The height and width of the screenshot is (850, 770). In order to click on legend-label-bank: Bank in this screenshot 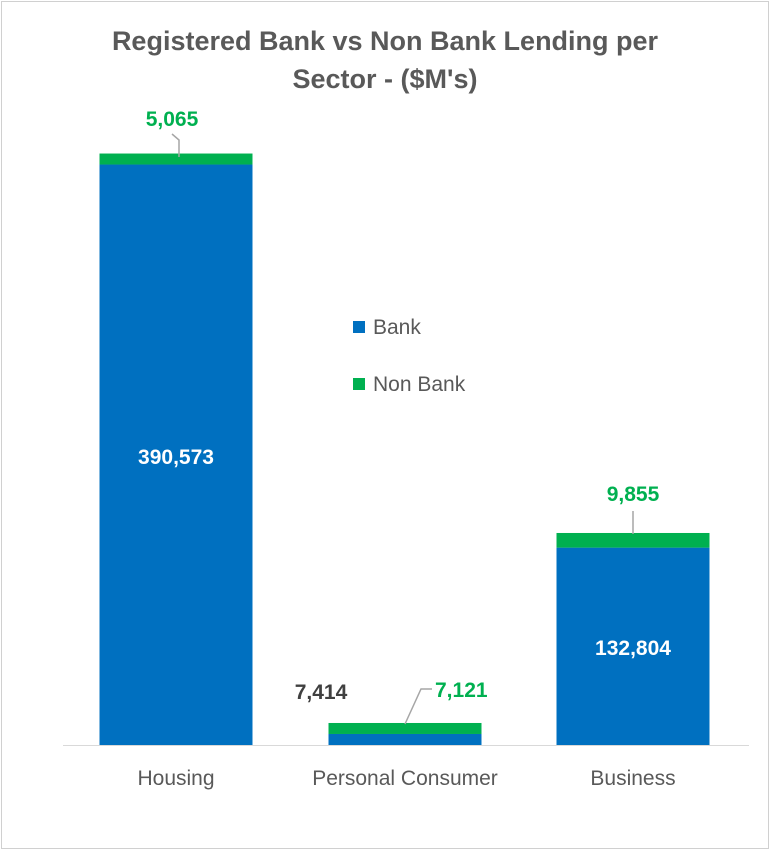, I will do `click(397, 327)`.